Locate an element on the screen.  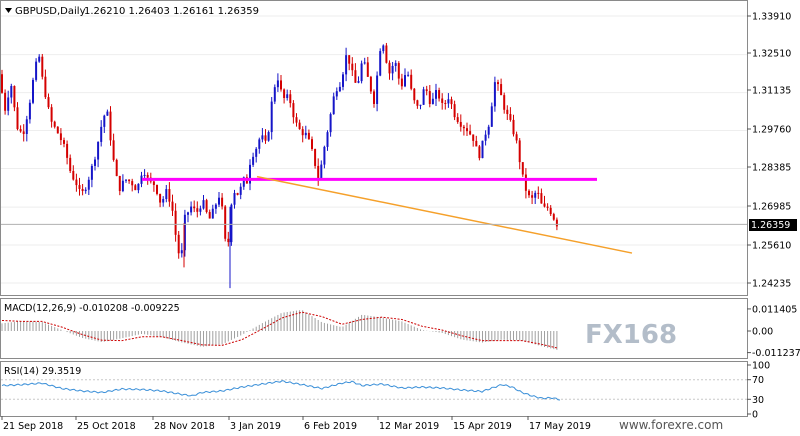
price-tick: 1.28385 is located at coordinates (771, 168).